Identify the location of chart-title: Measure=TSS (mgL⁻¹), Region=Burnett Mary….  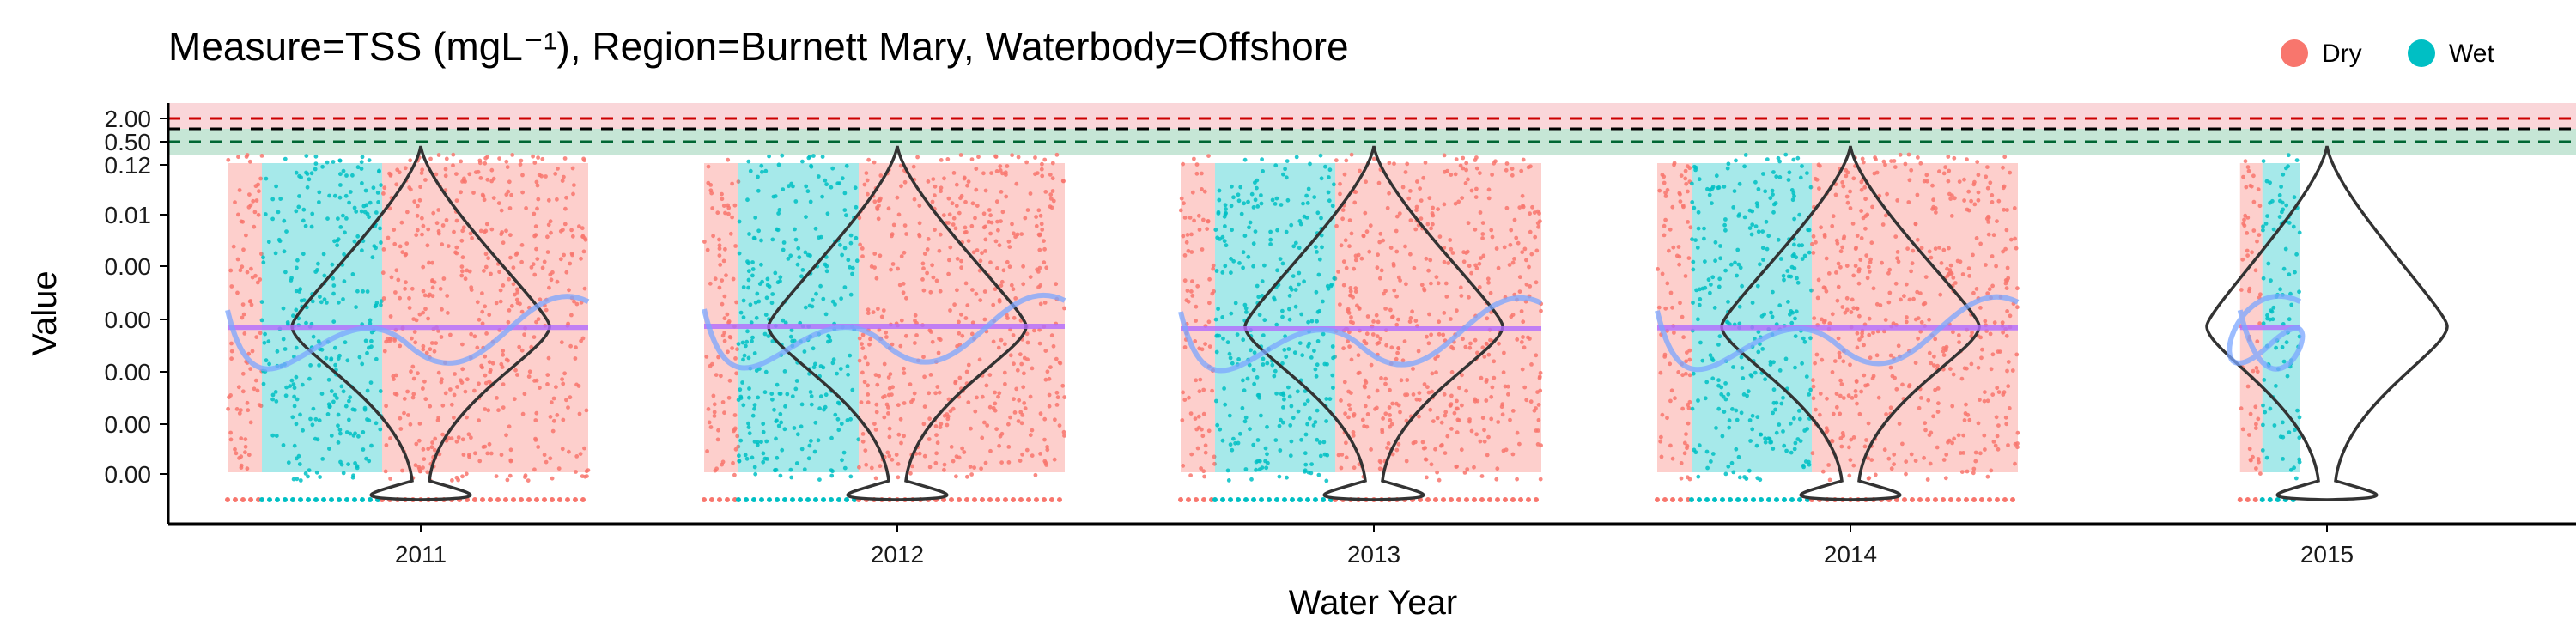
(759, 46).